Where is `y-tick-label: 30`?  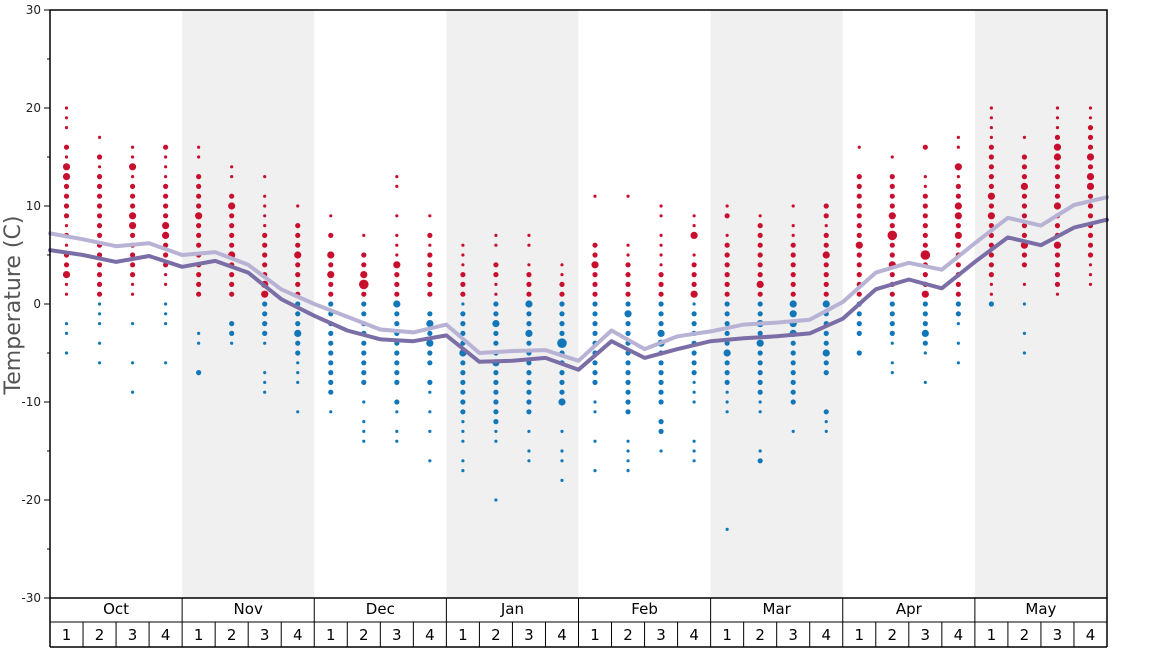 y-tick-label: 30 is located at coordinates (33, 10).